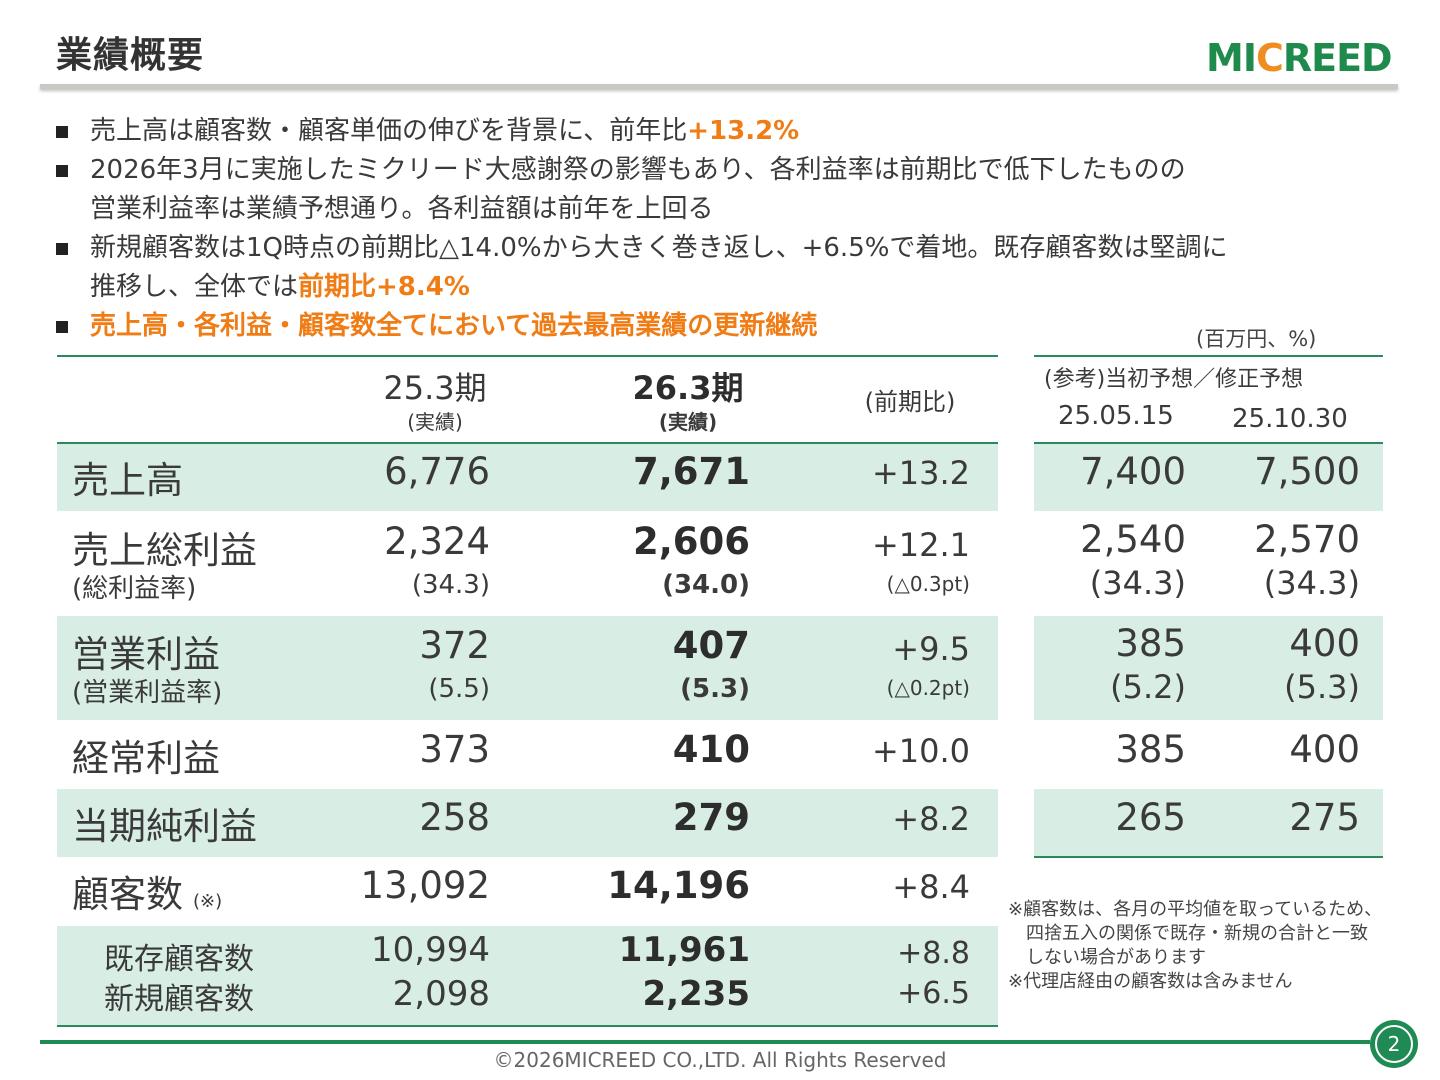 The image size is (1440, 1080). What do you see at coordinates (527, 976) in the screenshot?
I see `row-bg-customers-breakdown` at bounding box center [527, 976].